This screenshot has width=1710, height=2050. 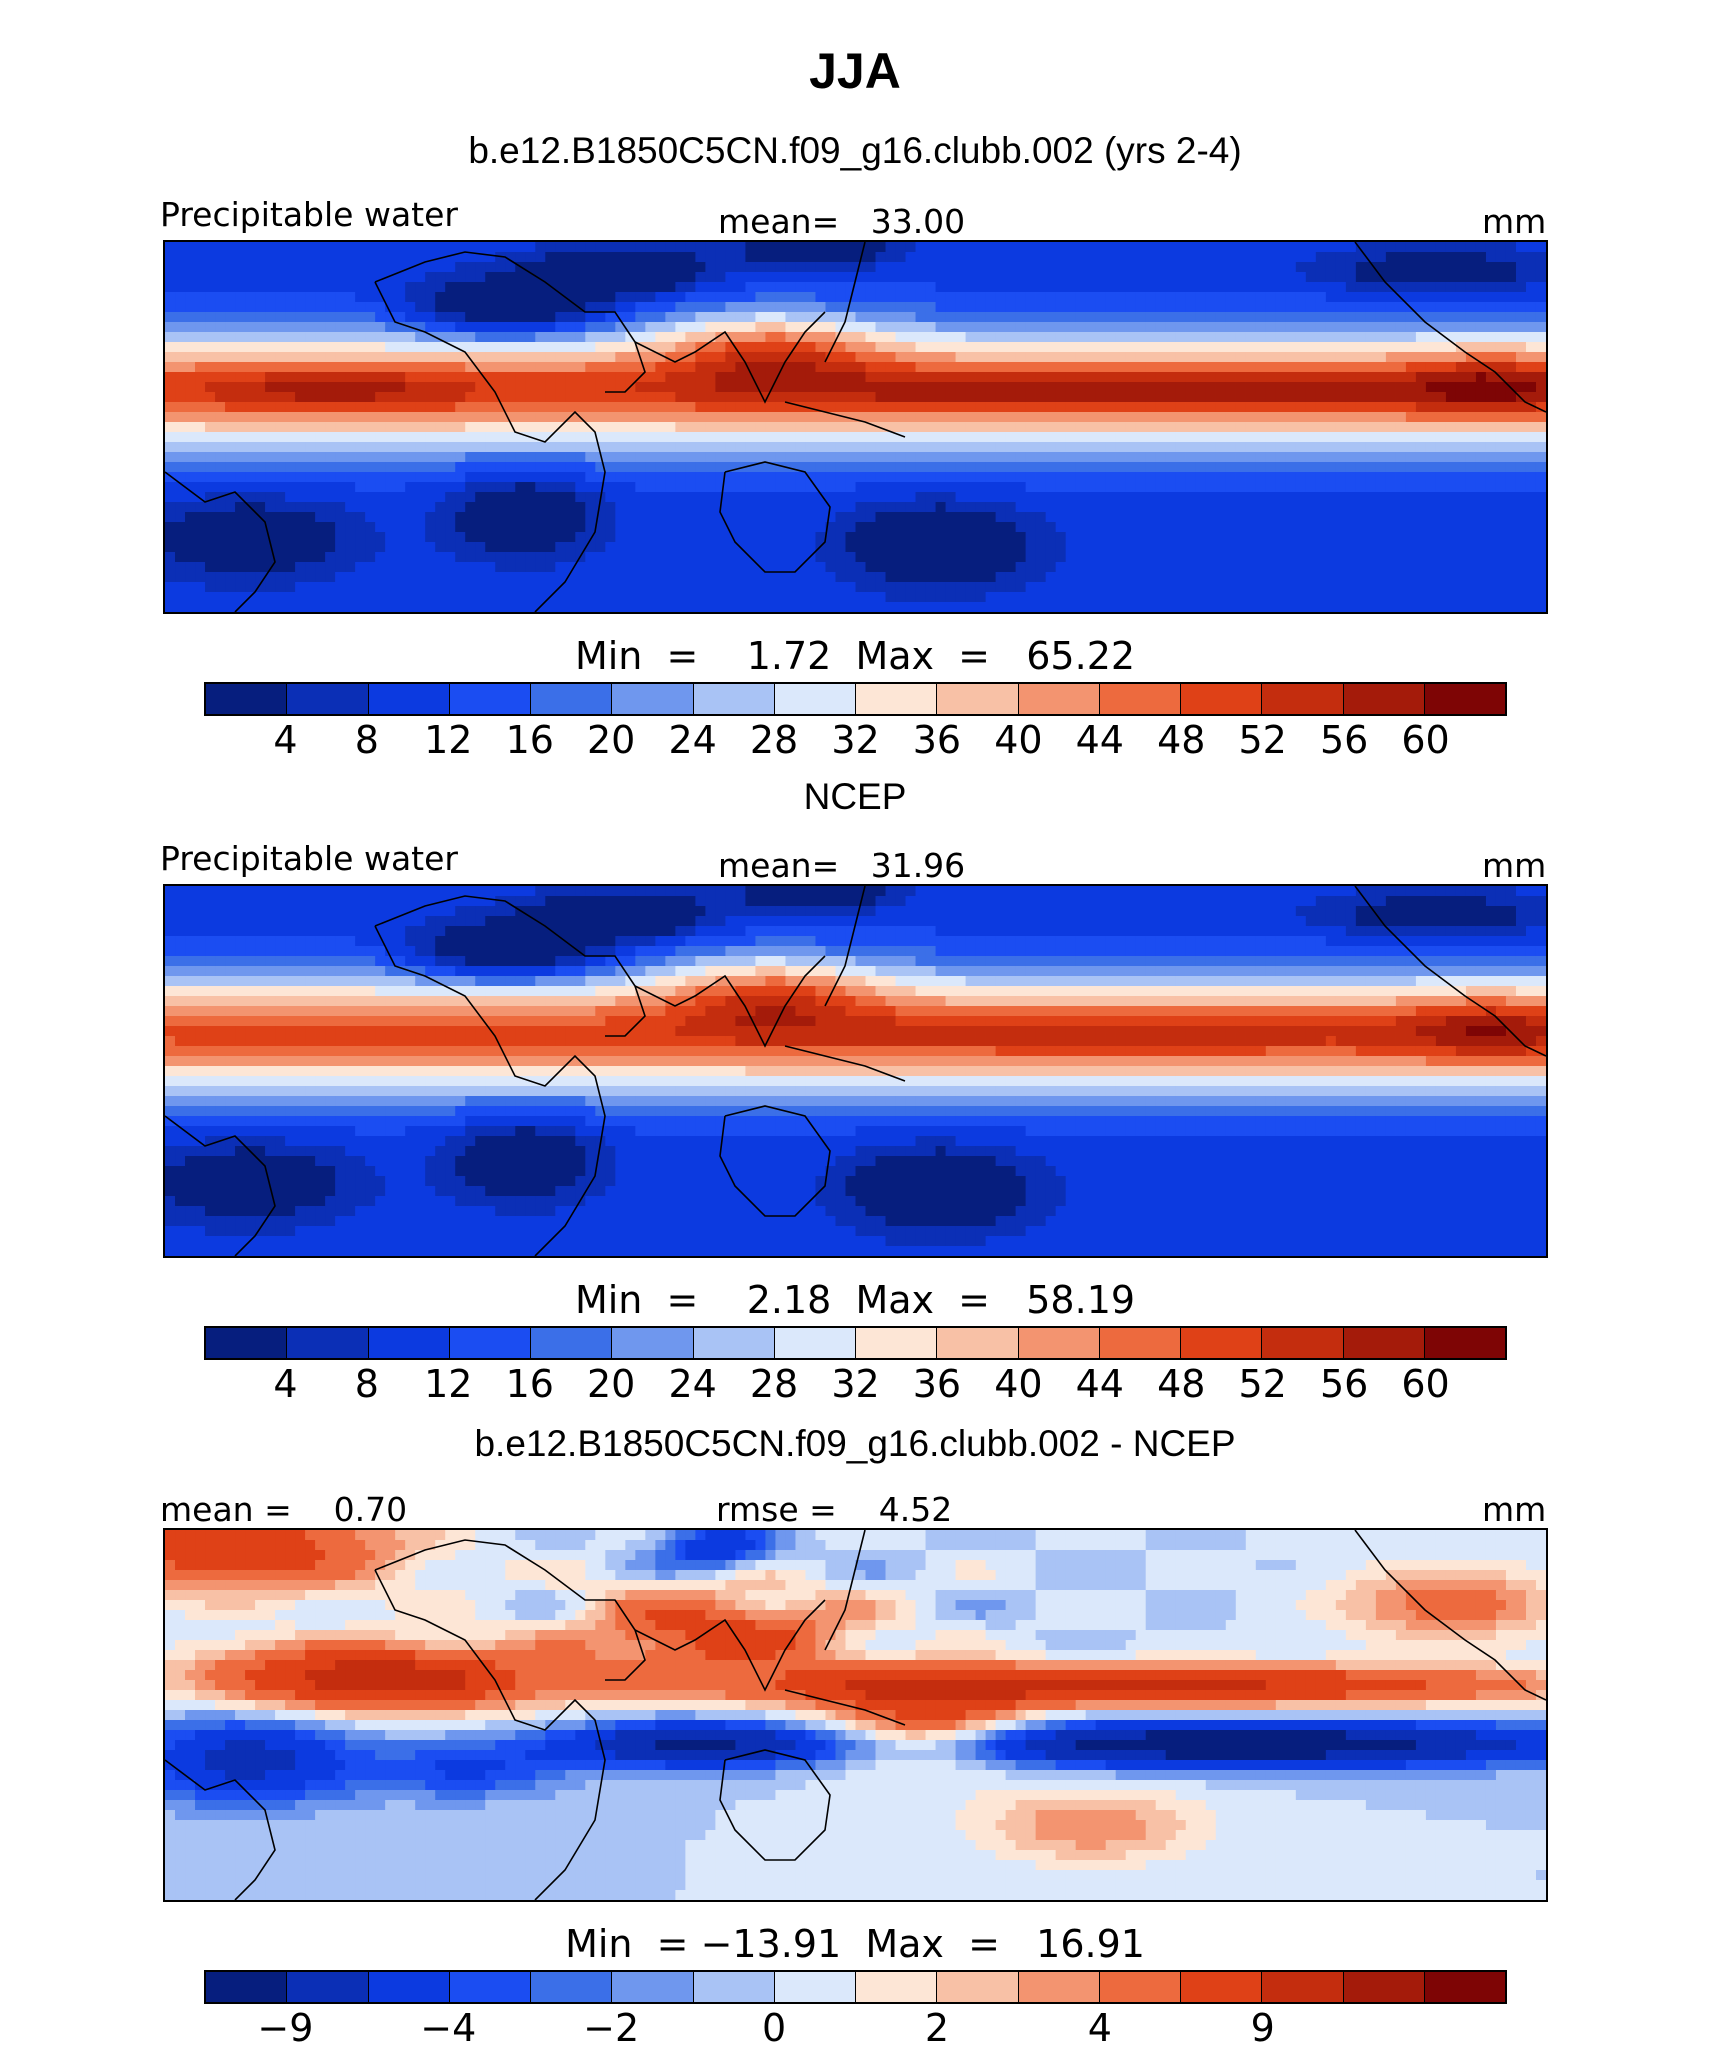 I want to click on panel-1-units-label: mm, so click(x=1514, y=221).